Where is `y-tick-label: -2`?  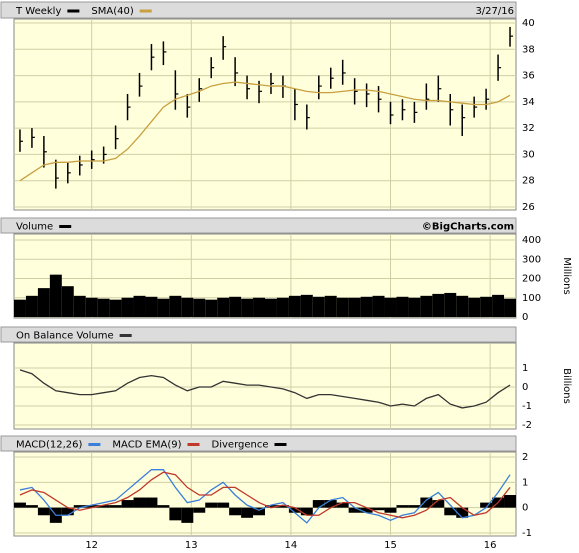
y-tick-label: -2 is located at coordinates (527, 425).